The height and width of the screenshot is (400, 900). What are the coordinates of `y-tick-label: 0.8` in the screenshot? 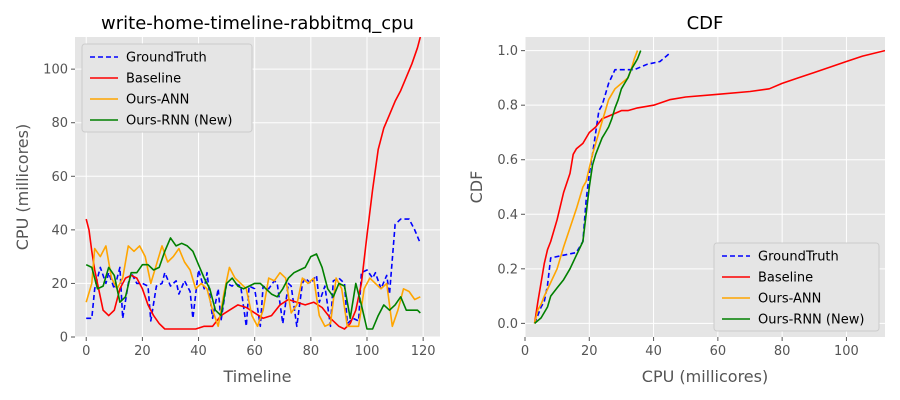 It's located at (507, 106).